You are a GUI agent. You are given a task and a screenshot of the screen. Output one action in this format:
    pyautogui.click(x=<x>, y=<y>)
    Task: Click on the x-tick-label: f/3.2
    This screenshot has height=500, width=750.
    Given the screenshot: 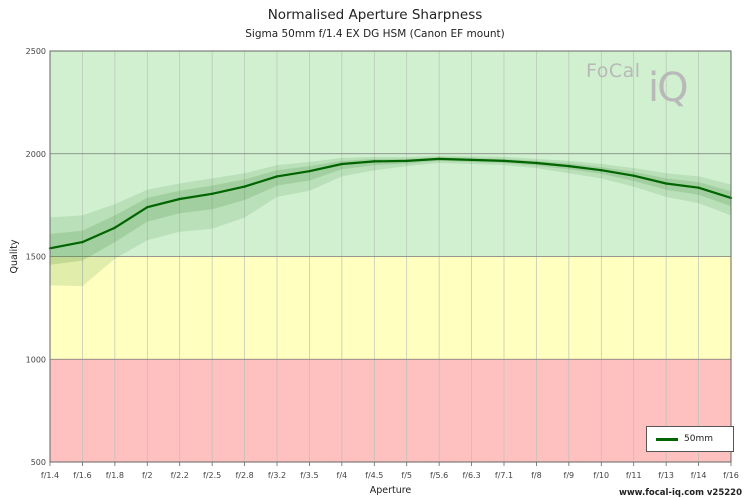 What is the action you would take?
    pyautogui.click(x=277, y=475)
    